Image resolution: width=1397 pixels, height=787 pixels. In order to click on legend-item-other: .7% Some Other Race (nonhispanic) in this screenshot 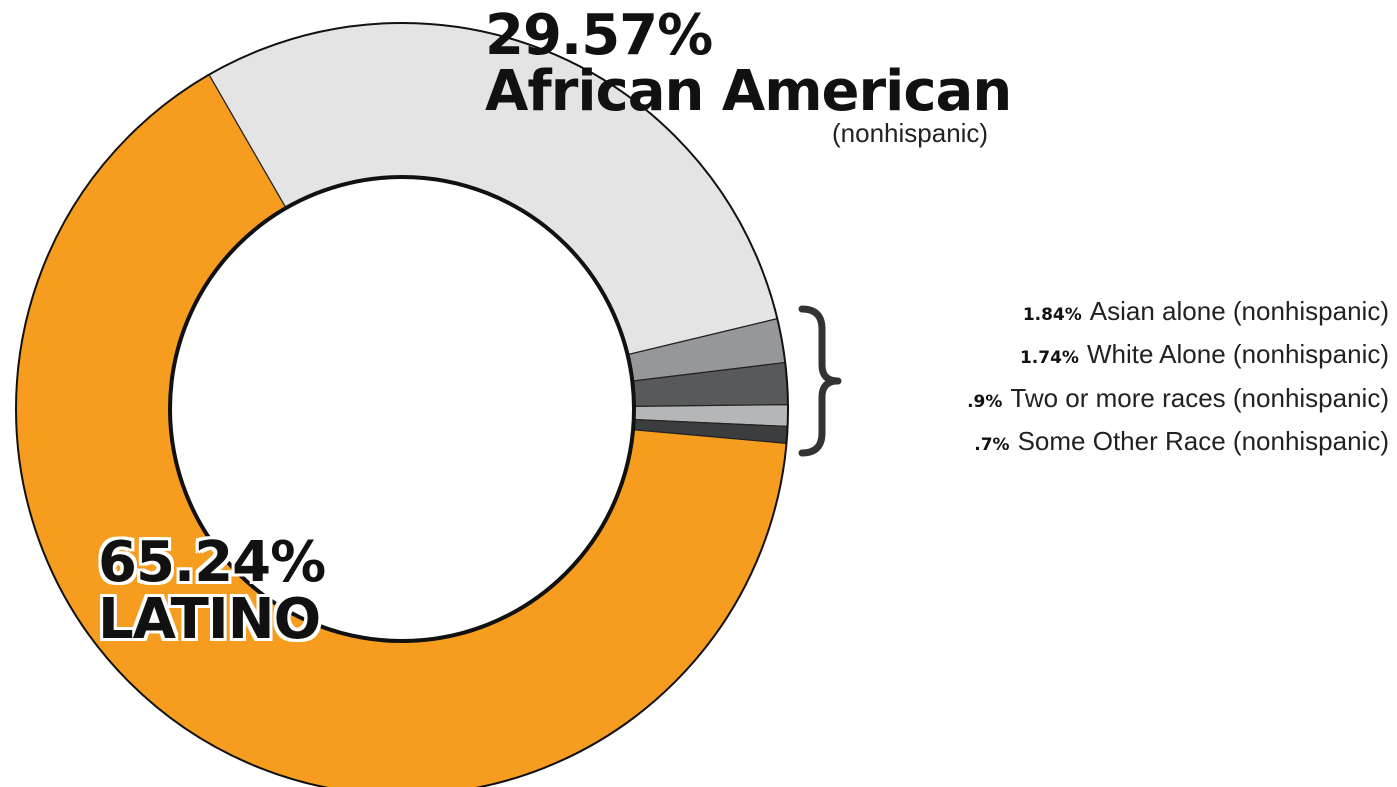, I will do `click(1181, 443)`.